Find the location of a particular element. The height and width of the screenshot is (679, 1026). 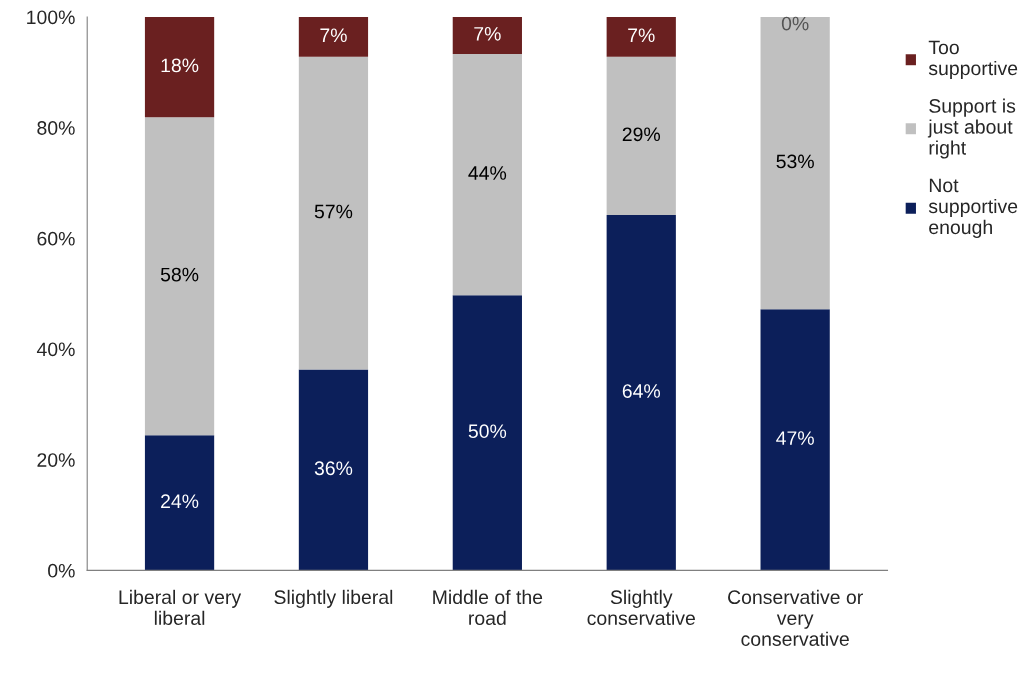

data-label: 50% is located at coordinates (487, 431).